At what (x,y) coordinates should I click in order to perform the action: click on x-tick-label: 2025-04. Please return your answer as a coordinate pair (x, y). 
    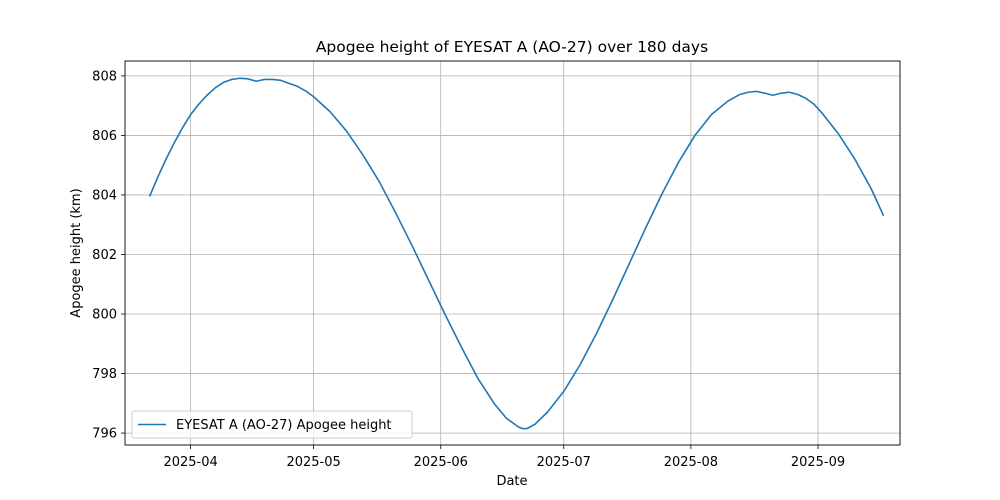
    Looking at the image, I should click on (190, 462).